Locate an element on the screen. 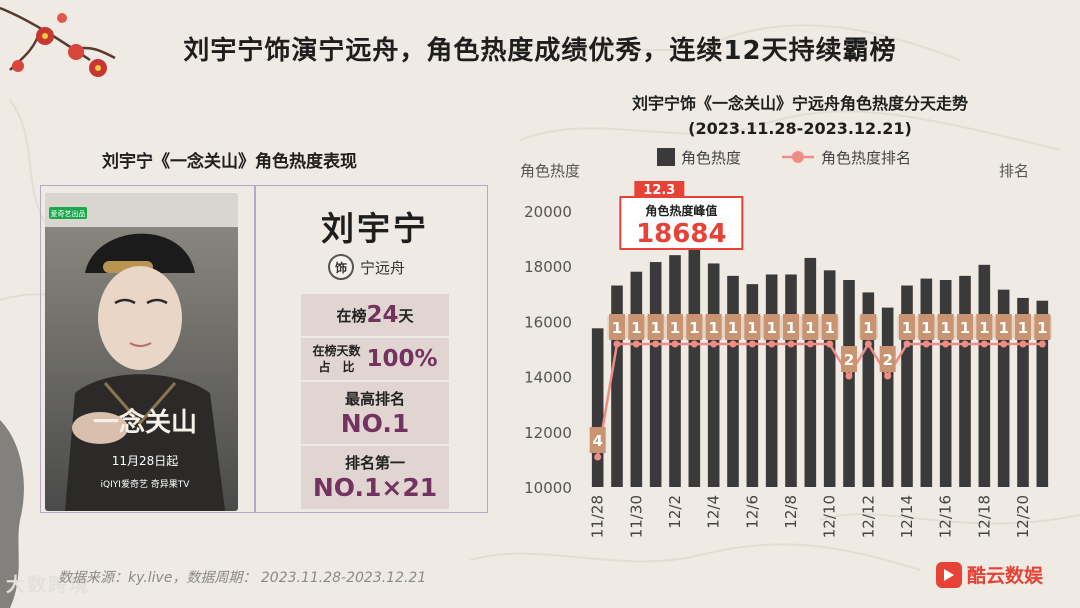  data-source: 数据来源：ky.live，数据周期： 2023.11.28-2023.12.21 is located at coordinates (242, 578).